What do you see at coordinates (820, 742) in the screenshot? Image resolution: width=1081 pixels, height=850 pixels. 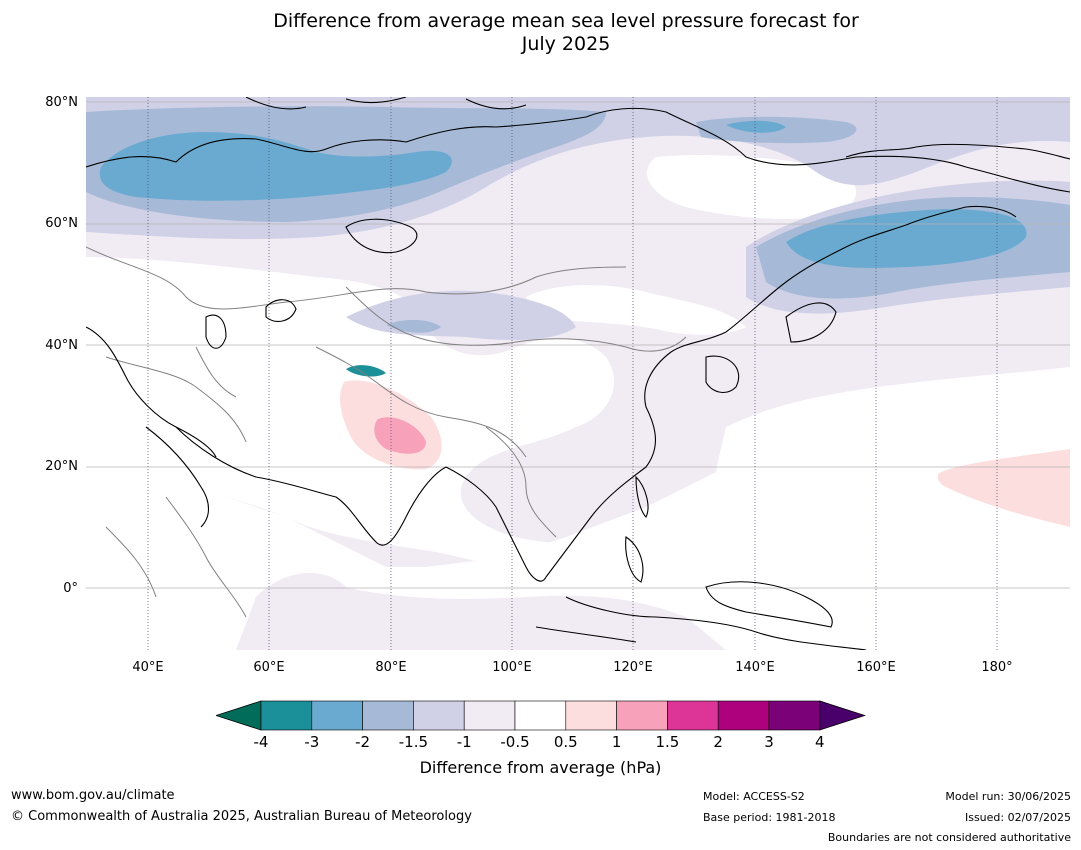 I see `colorbar-tick-label: 4` at bounding box center [820, 742].